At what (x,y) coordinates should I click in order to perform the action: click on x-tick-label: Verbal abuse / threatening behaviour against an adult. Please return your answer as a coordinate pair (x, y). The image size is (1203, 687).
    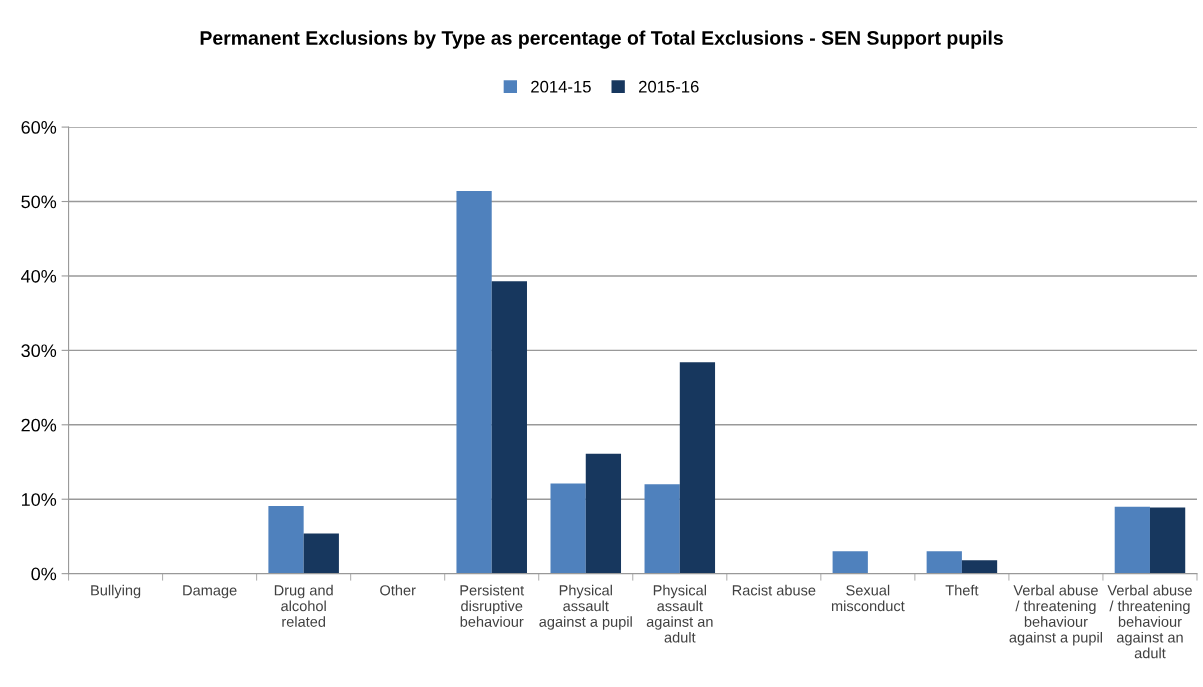
    Looking at the image, I should click on (1149, 621).